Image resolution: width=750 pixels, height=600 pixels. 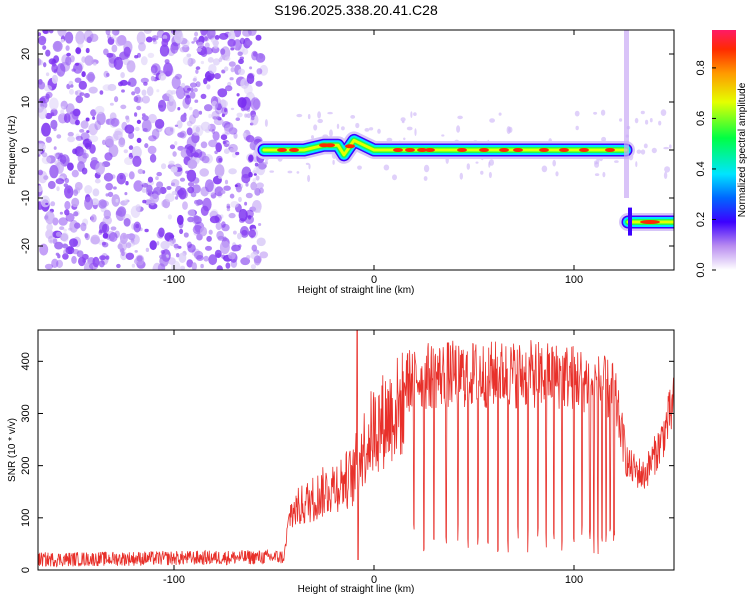 I want to click on y-tick-label: -20, so click(x=26, y=246).